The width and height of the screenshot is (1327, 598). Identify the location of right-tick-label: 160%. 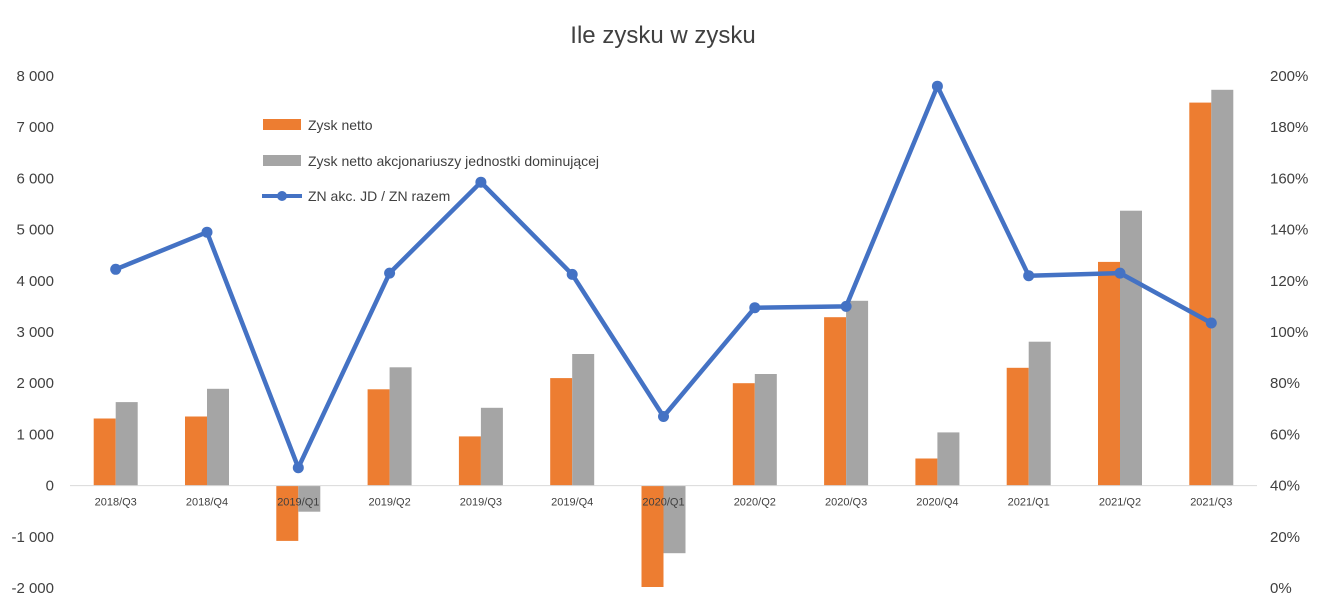
(1289, 178).